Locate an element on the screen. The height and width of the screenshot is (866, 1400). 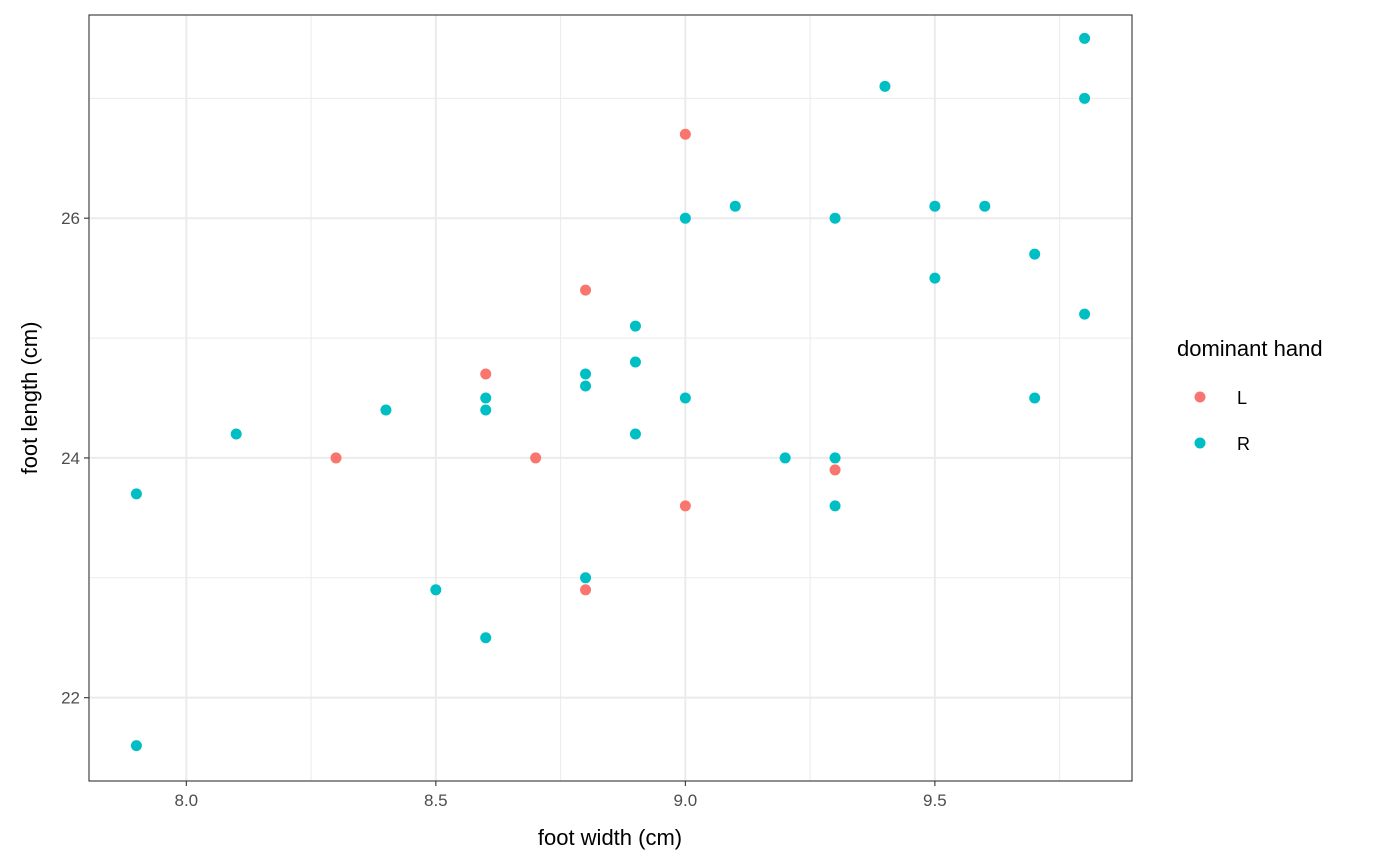
legend-key-l is located at coordinates (1200, 397).